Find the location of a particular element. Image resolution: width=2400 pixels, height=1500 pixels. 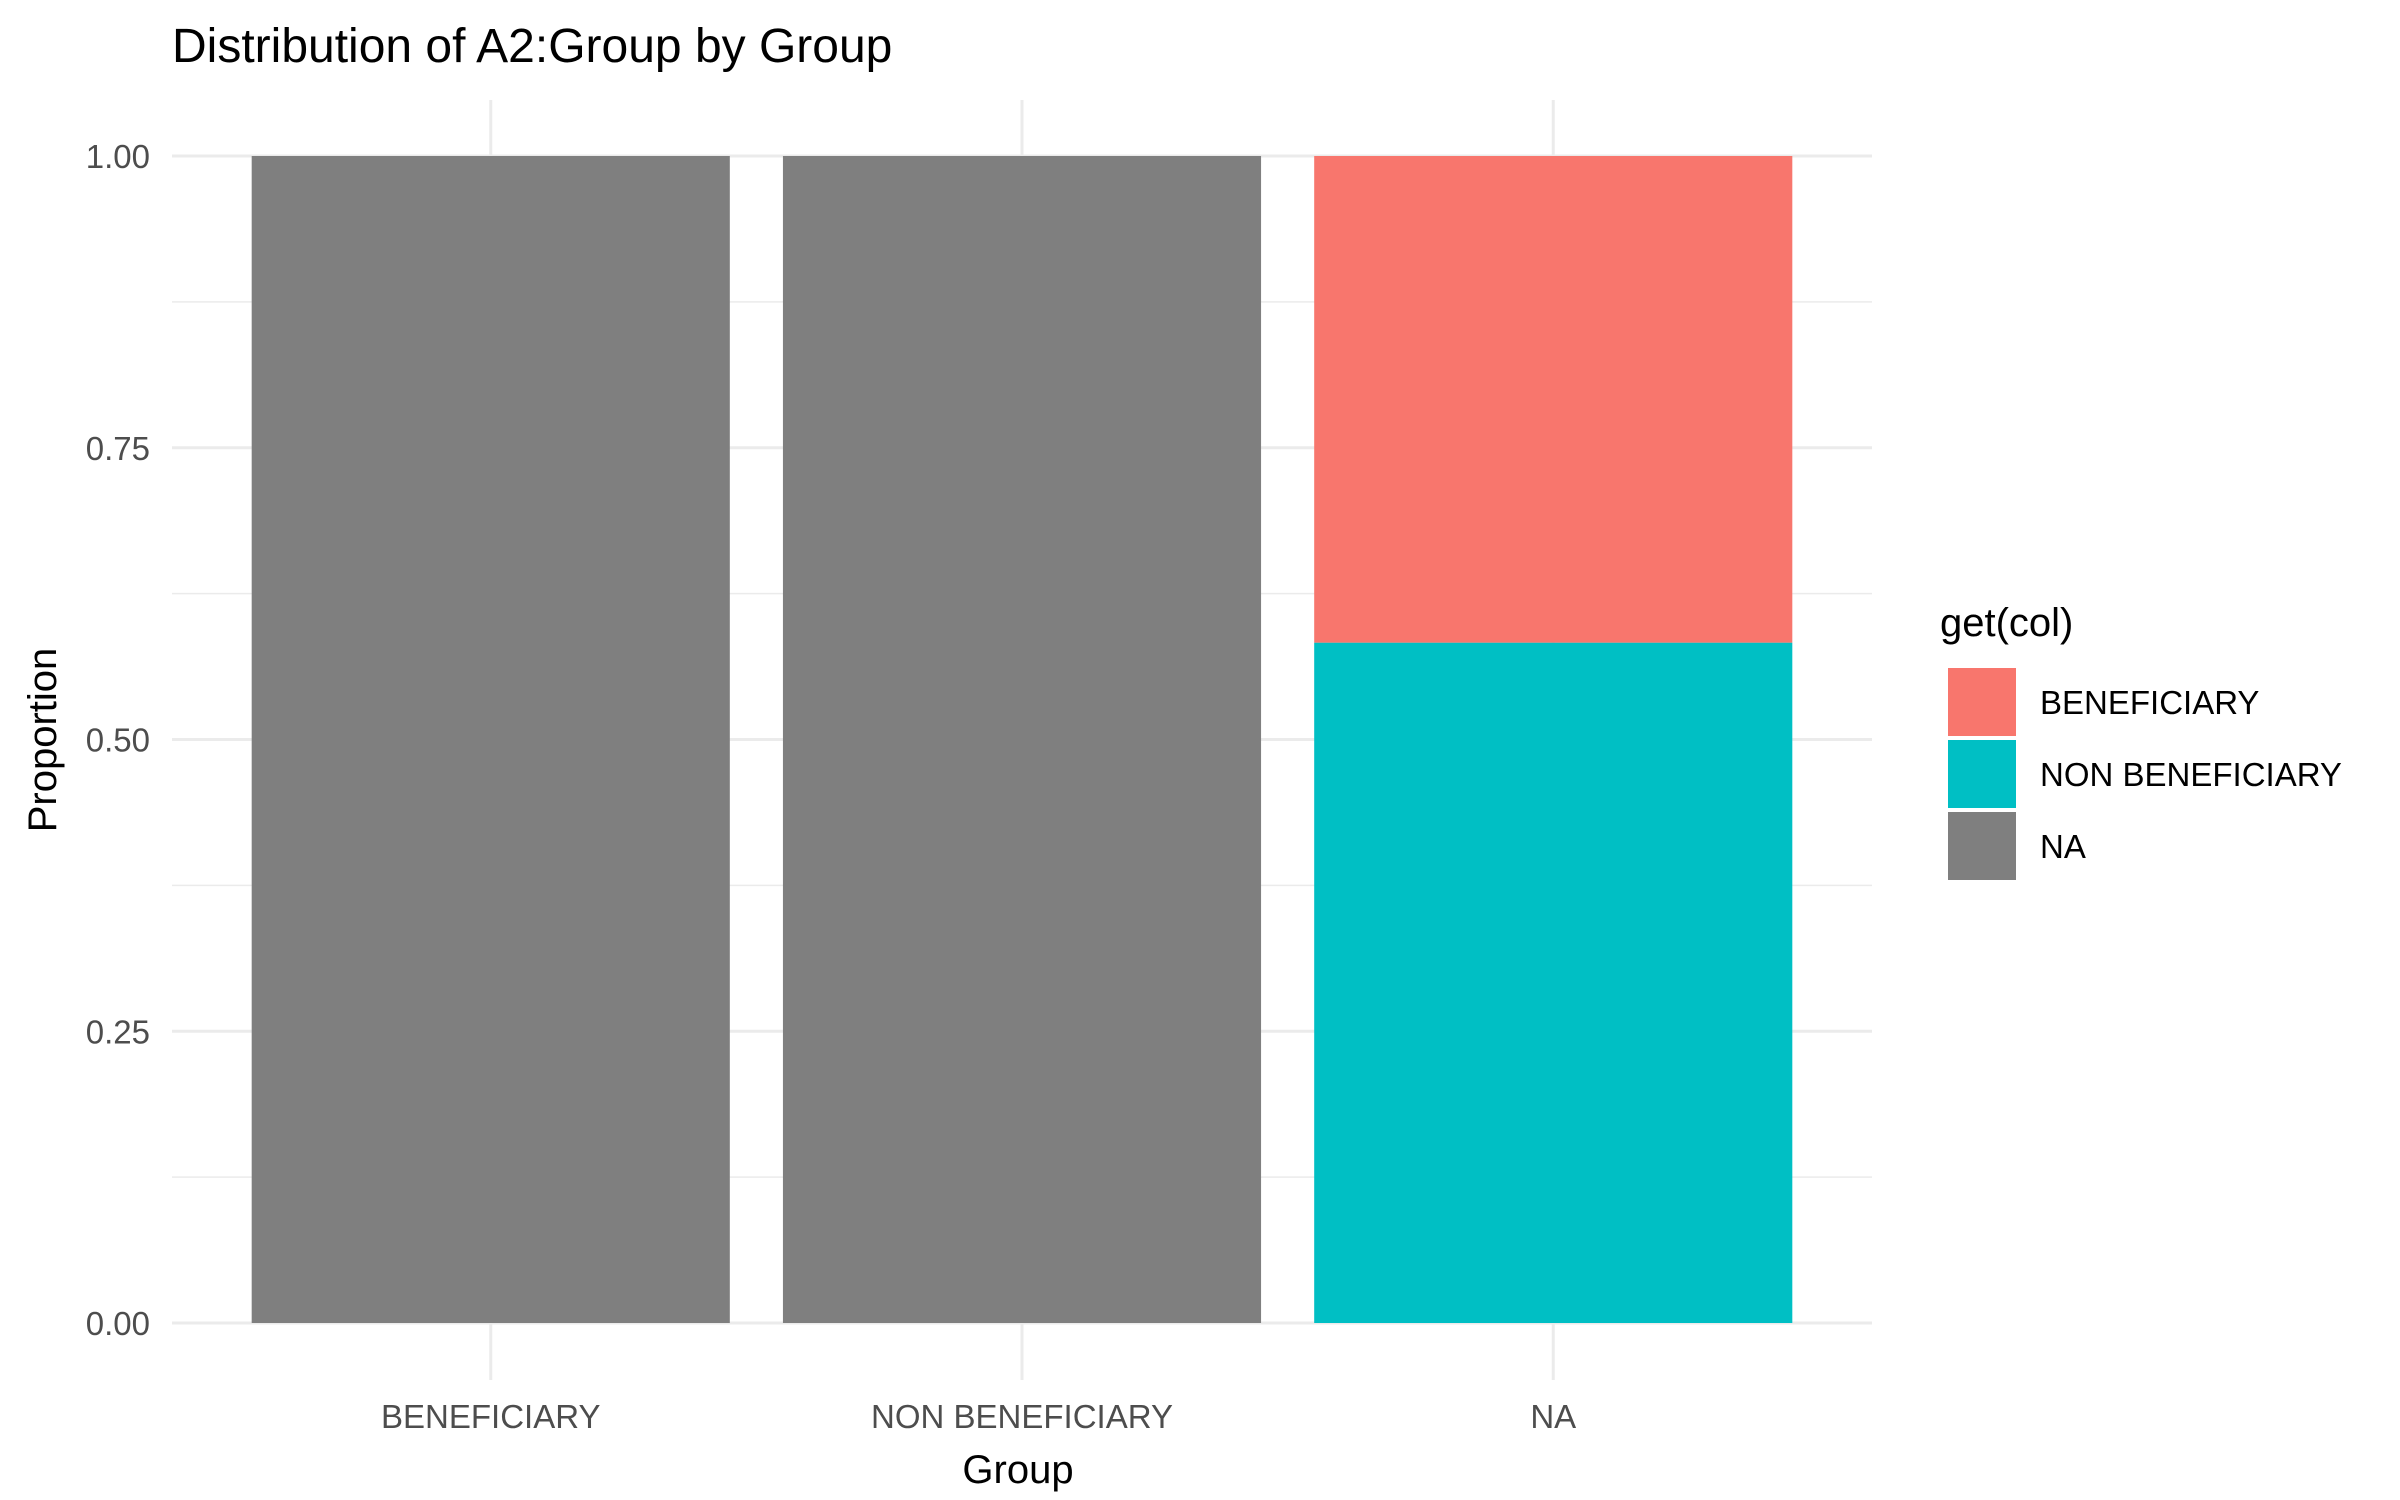

x-tick-label: NON BENEFICIARY is located at coordinates (1022, 1416).